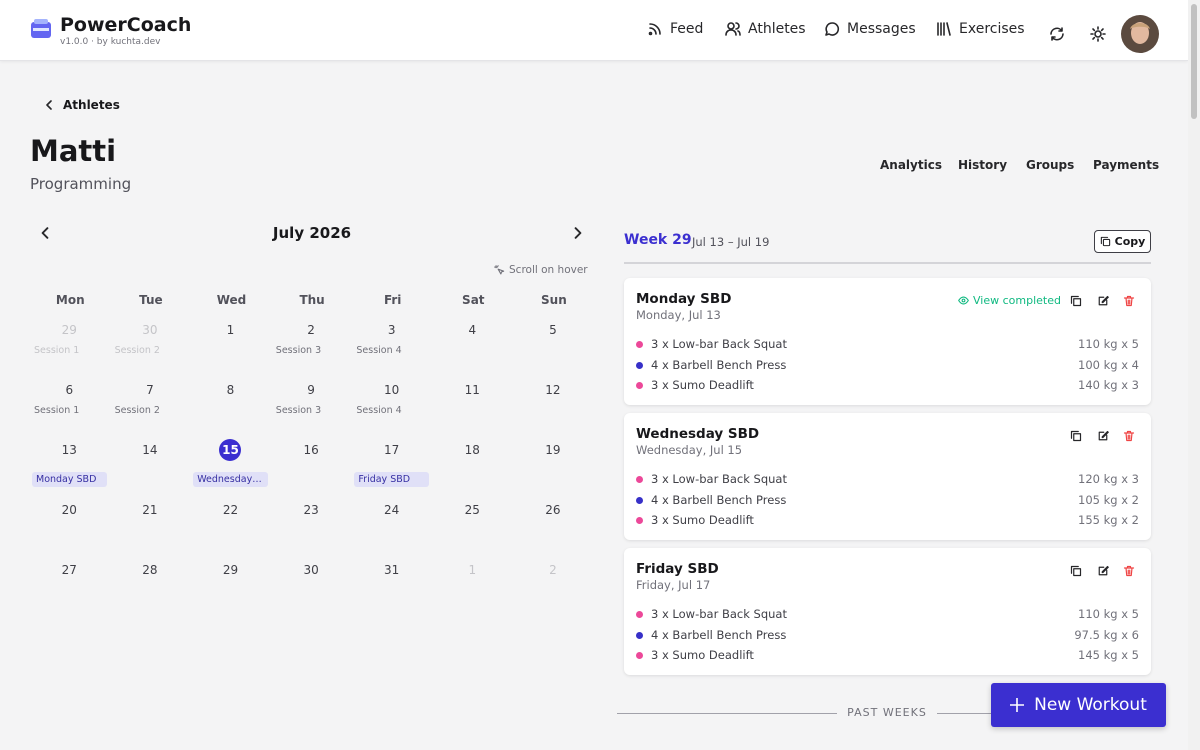 Image resolution: width=1200 pixels, height=750 pixels. What do you see at coordinates (45, 233) in the screenshot?
I see `prev-month` at bounding box center [45, 233].